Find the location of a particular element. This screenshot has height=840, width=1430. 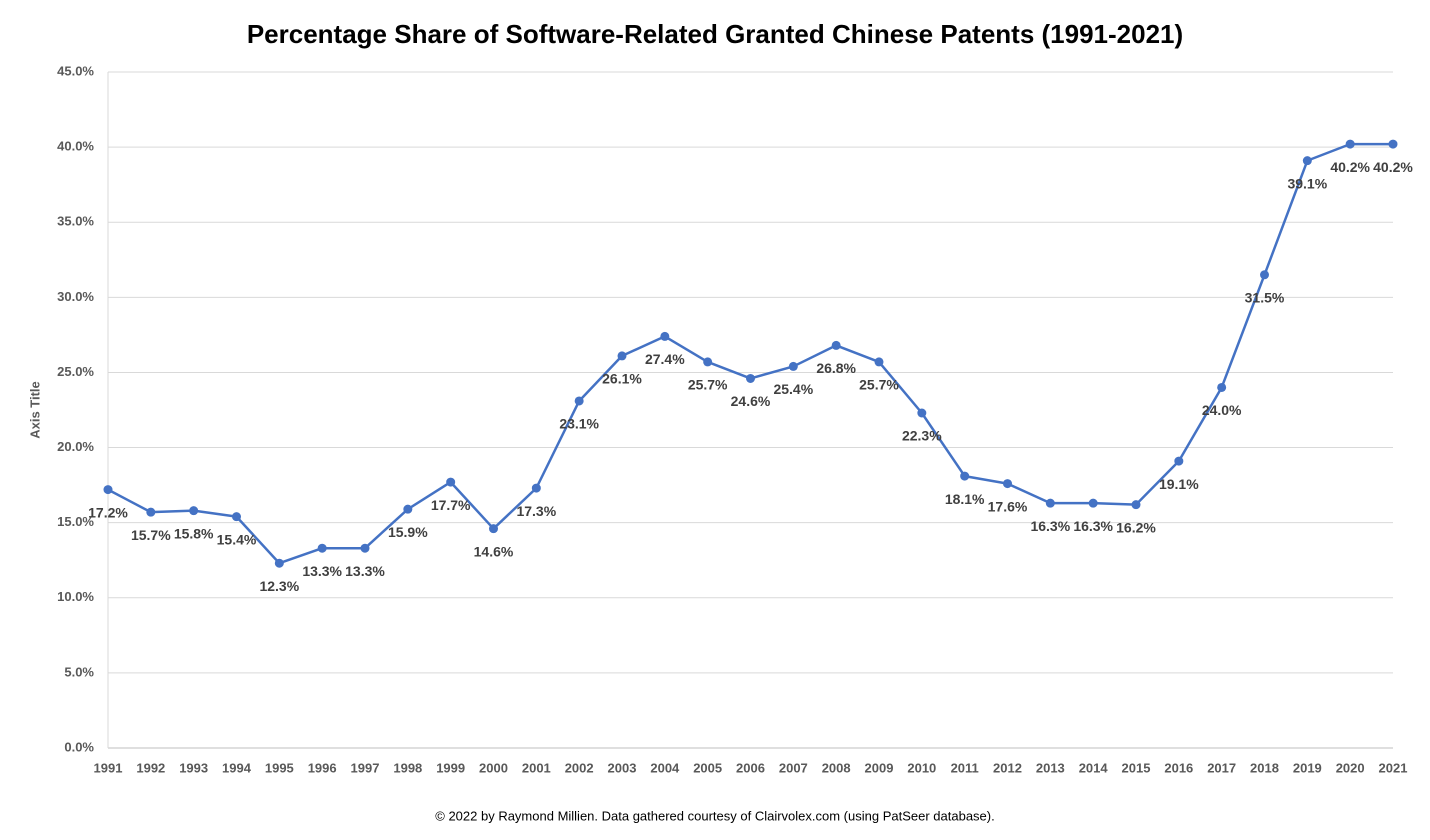

data-label: 24.0% is located at coordinates (1222, 410).